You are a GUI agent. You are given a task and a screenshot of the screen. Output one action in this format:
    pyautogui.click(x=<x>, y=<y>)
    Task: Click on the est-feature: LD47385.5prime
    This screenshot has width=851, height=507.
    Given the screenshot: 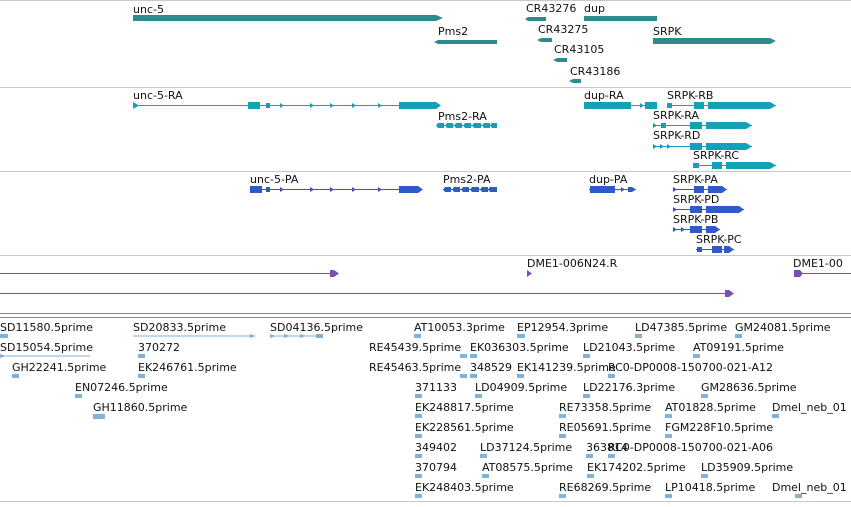 What is the action you would take?
    pyautogui.click(x=681, y=329)
    